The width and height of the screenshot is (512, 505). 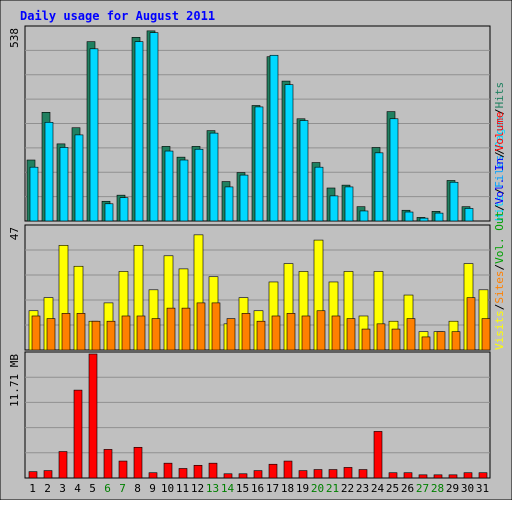 I want to click on x-tick-label: 19, so click(x=302, y=488).